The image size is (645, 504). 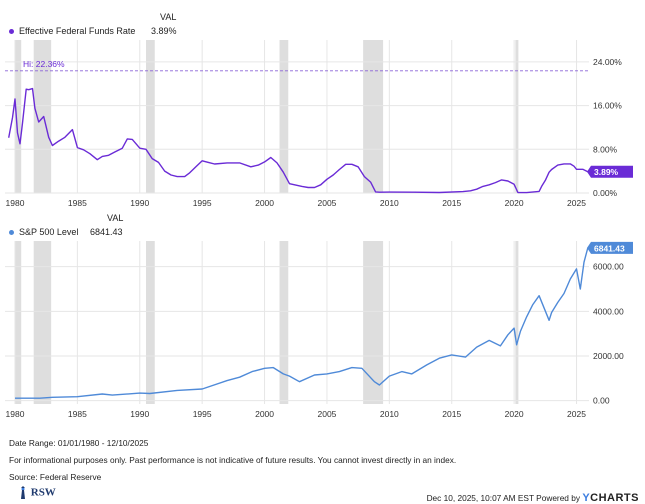 I want to click on hi-label: Hi: 22.36%, so click(x=44, y=64).